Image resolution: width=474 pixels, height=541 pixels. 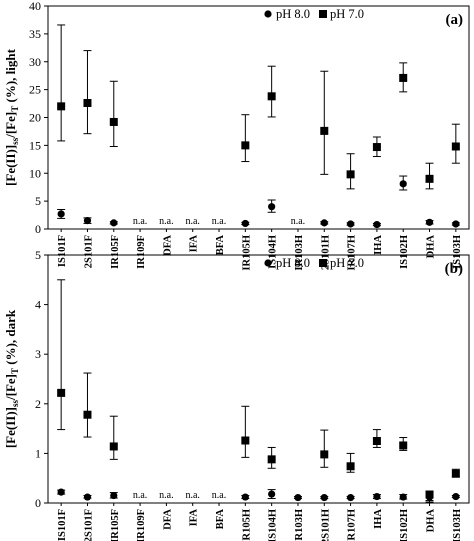 I want to click on y-tick-label: 30, so click(x=35, y=62).